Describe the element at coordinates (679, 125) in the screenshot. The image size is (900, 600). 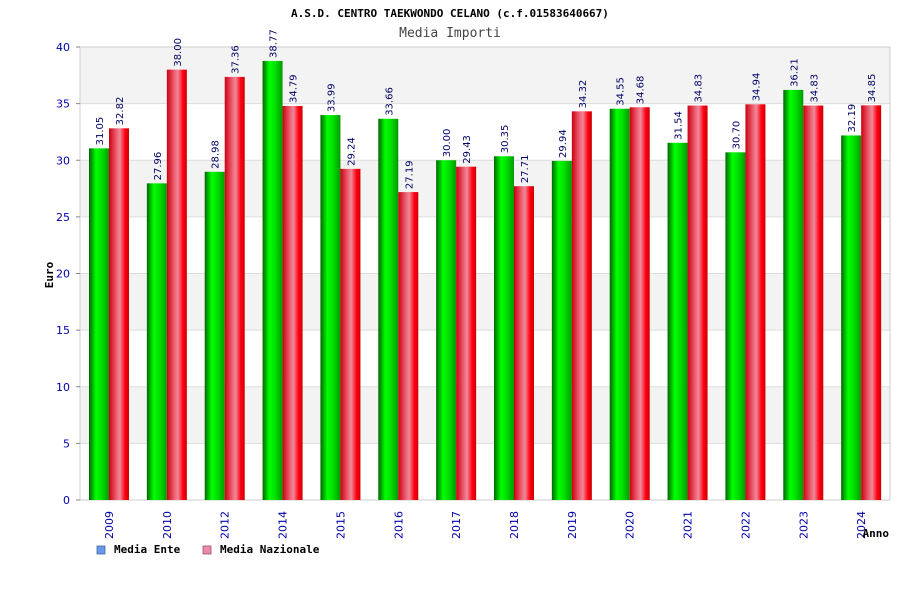
I see `value-label: 31.54` at that location.